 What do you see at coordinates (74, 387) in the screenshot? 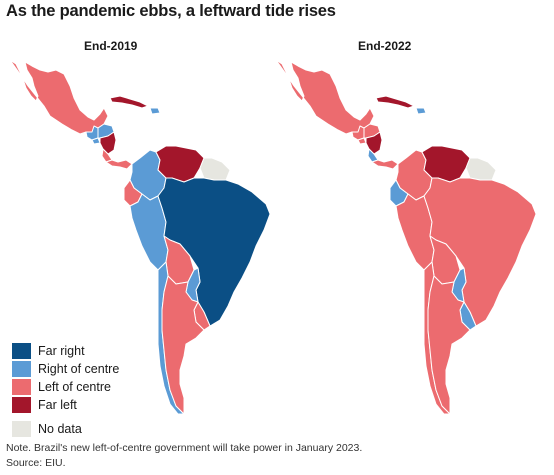
I see `legend-label-left-of-centre: Left of centre` at bounding box center [74, 387].